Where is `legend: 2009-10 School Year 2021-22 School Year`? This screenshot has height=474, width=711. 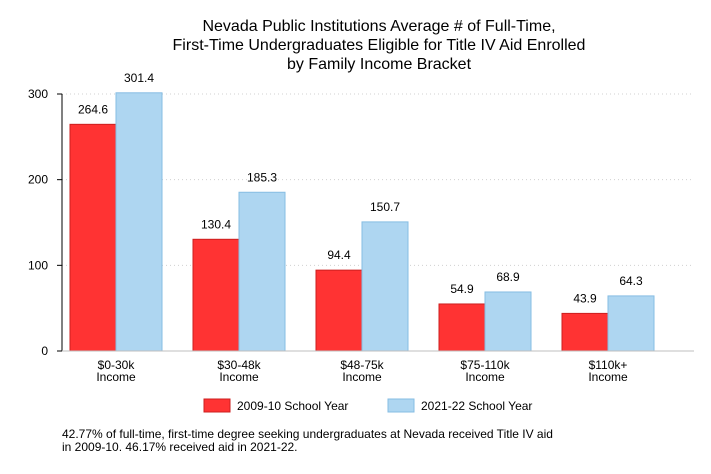 legend: 2009-10 School Year 2021-22 School Year is located at coordinates (367, 405).